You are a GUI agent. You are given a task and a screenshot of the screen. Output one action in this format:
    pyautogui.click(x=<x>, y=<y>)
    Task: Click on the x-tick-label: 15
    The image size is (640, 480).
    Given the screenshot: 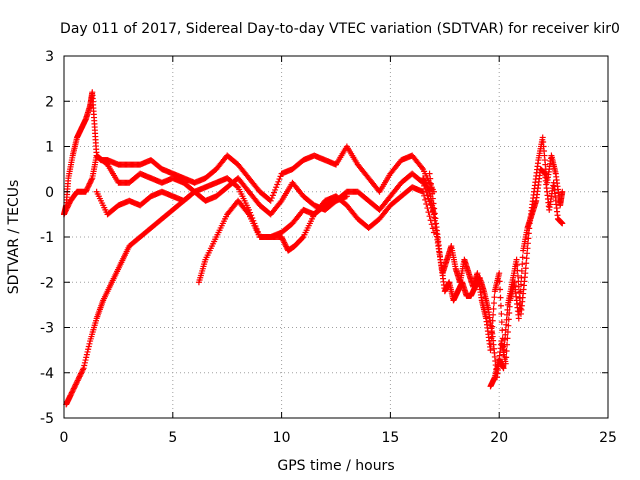 What is the action you would take?
    pyautogui.click(x=390, y=438)
    